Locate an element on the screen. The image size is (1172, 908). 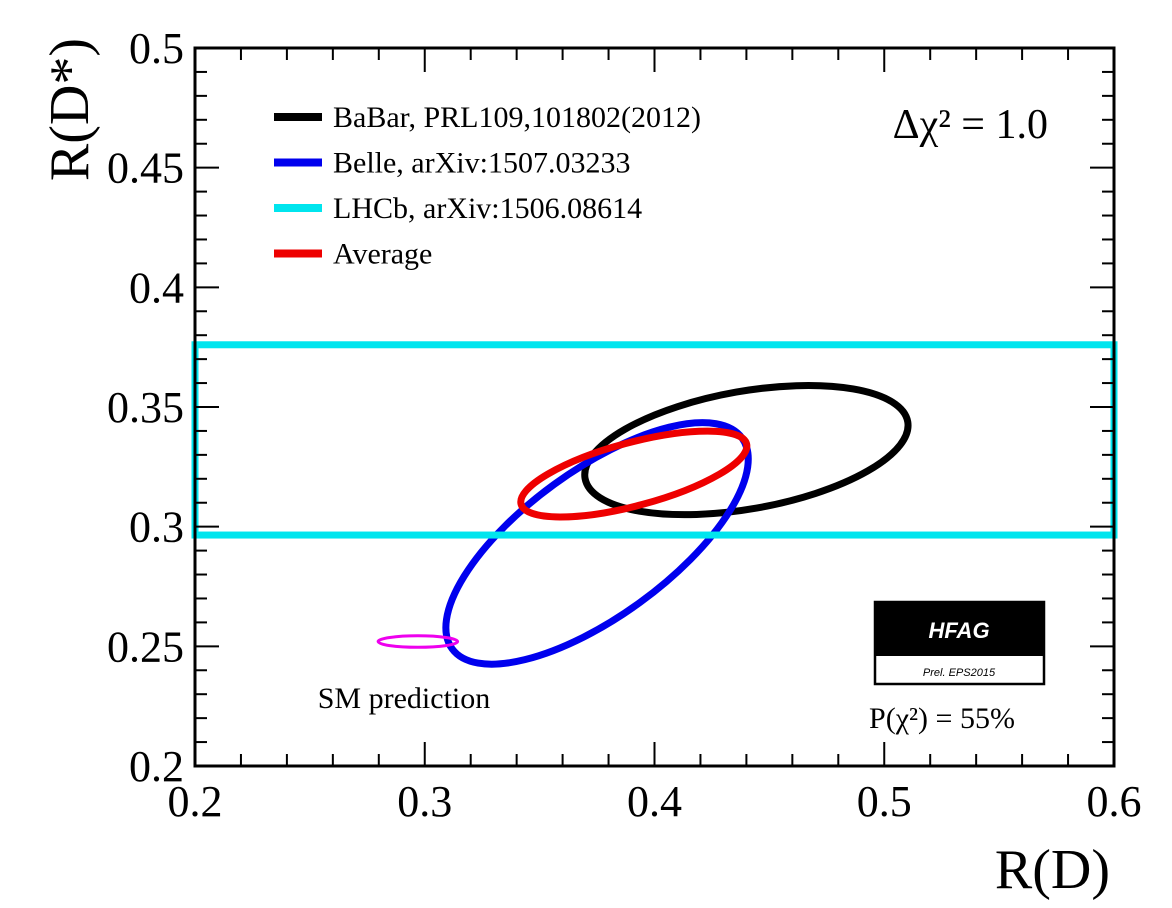
delta-chi2-annotation: Δχ² = 1.0 is located at coordinates (970, 125).